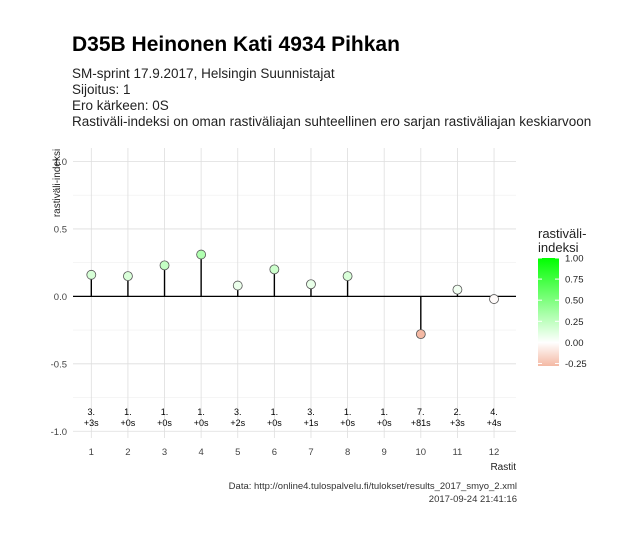 This screenshot has height=540, width=630. What do you see at coordinates (164, 452) in the screenshot?
I see `x-tick-label: 3` at bounding box center [164, 452].